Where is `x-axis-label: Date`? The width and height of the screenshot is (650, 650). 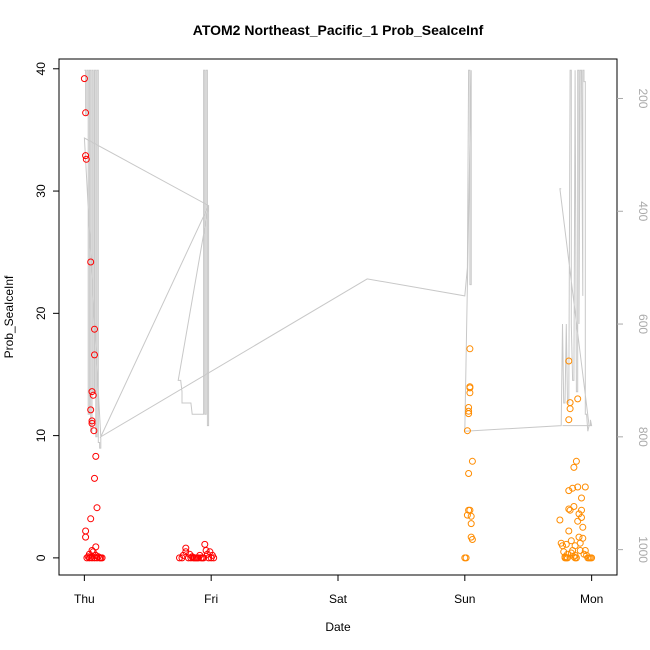 x-axis-label: Date is located at coordinates (338, 627).